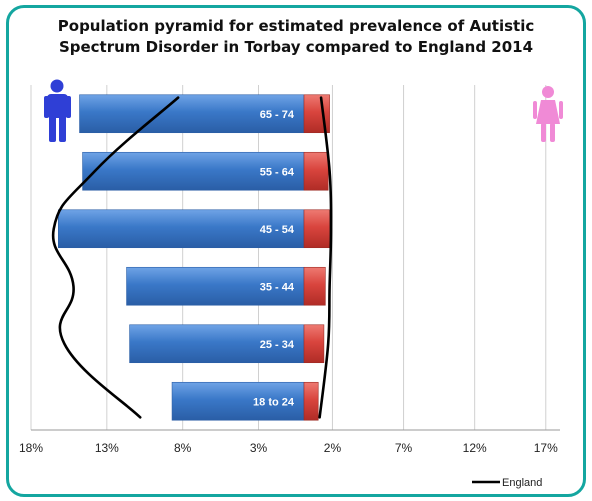 The height and width of the screenshot is (501, 592). What do you see at coordinates (57, 110) in the screenshot?
I see `male-figure-icon` at bounding box center [57, 110].